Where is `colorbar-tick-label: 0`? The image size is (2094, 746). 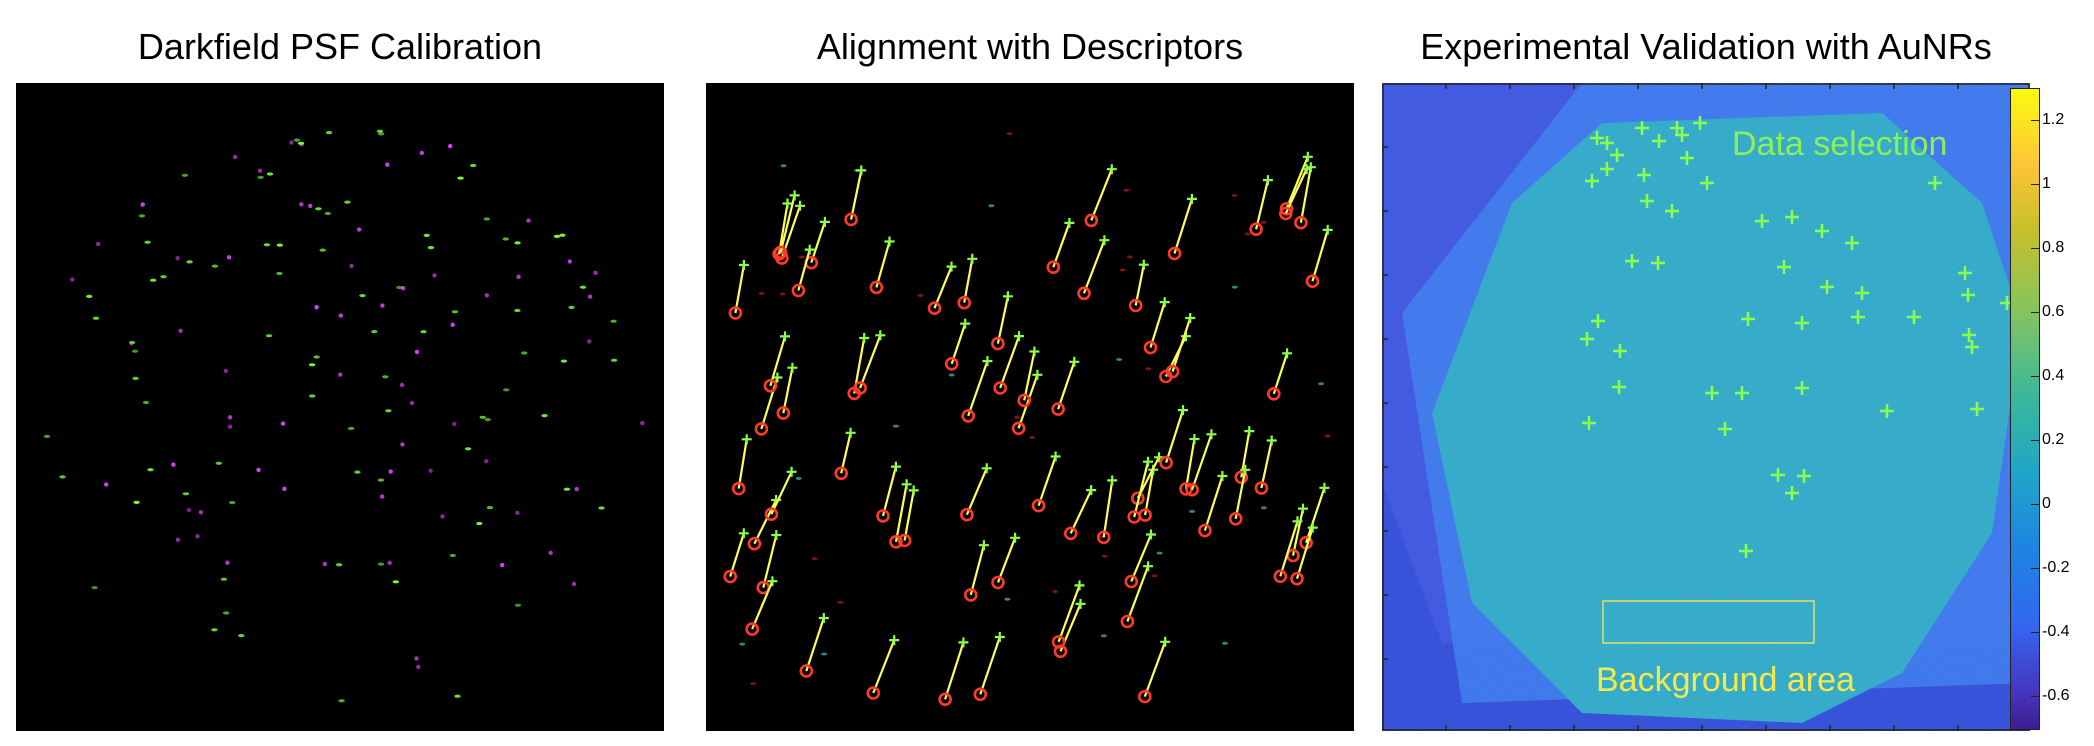 colorbar-tick-label: 0 is located at coordinates (2046, 503).